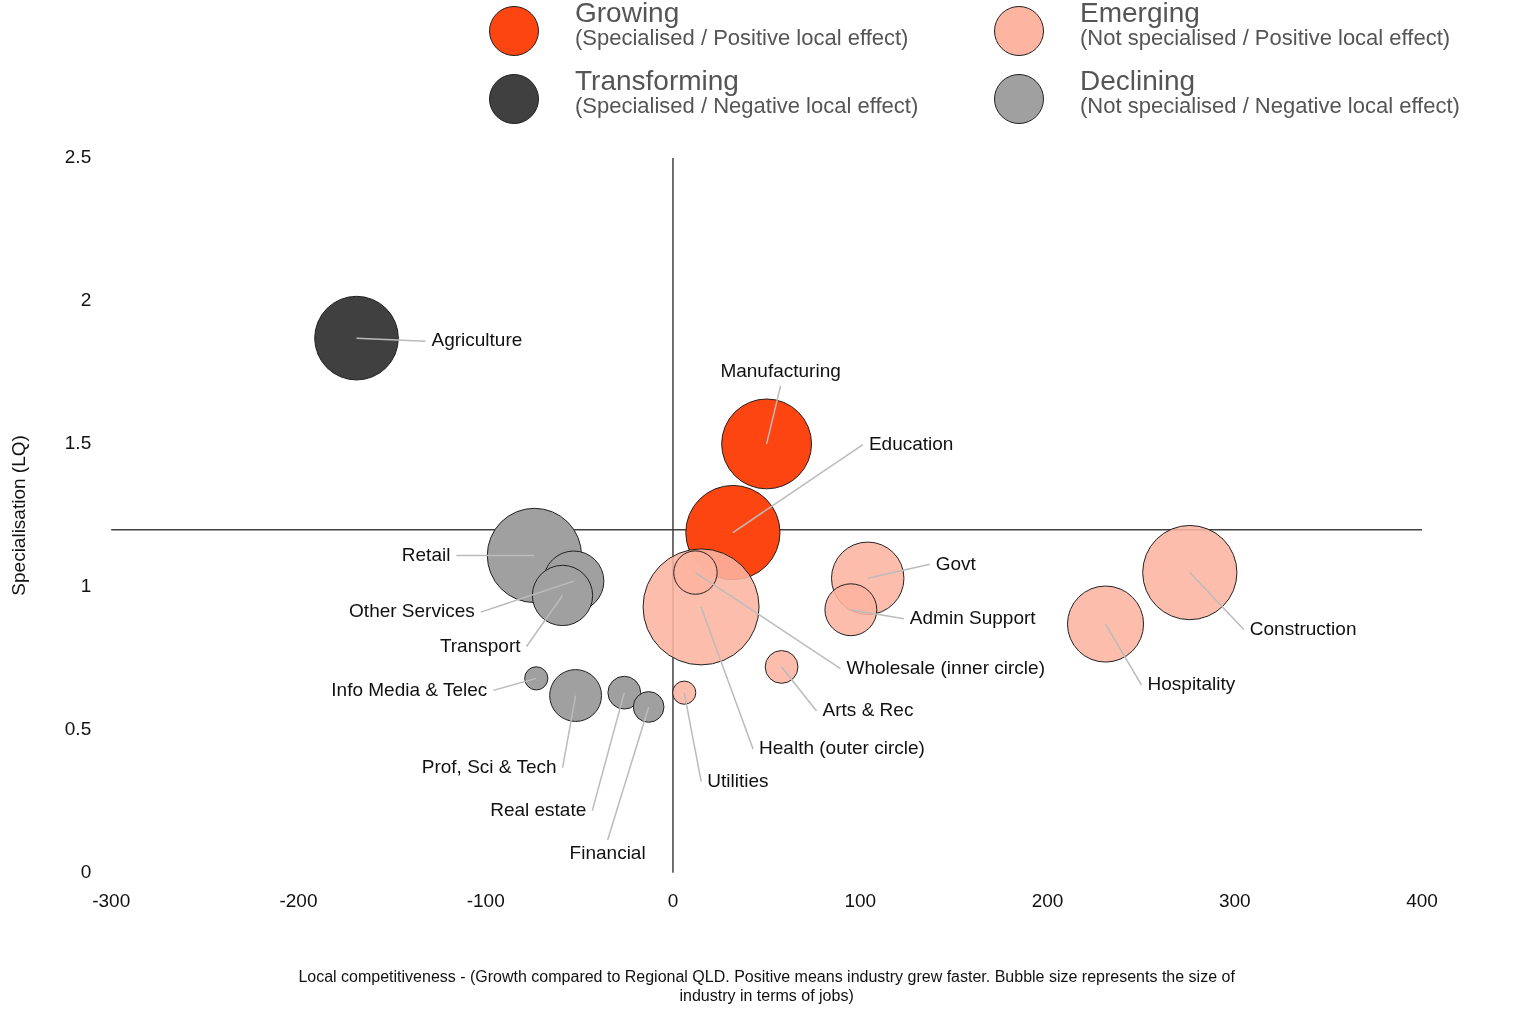  What do you see at coordinates (842, 748) in the screenshot?
I see `annotation: Health (outer circle)` at bounding box center [842, 748].